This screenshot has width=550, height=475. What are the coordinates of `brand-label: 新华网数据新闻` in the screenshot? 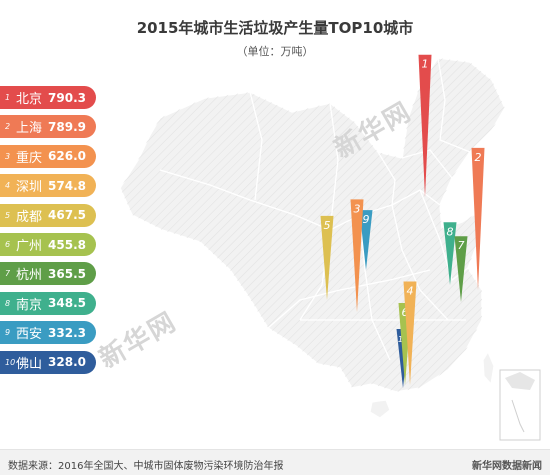 It's located at (507, 466).